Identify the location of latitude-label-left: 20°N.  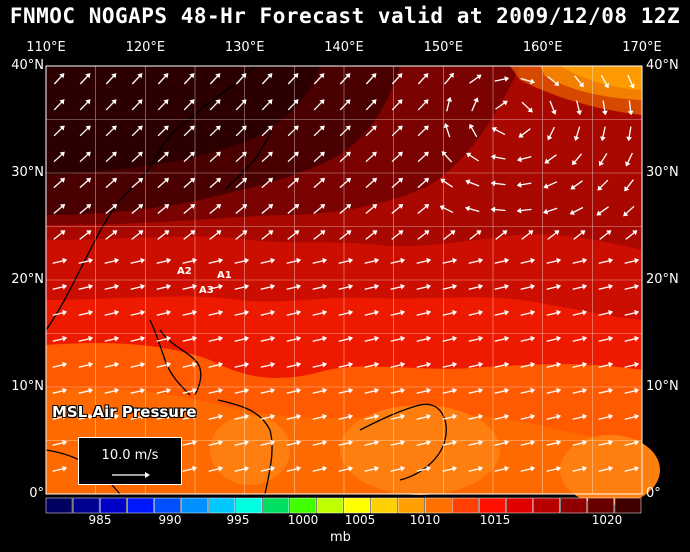
(27, 279).